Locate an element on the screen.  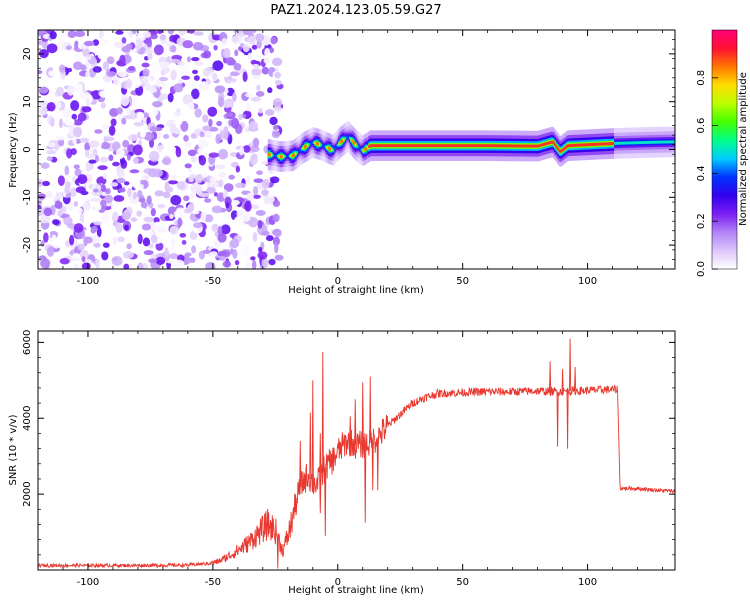
colorbar-tick-label: 0.4 is located at coordinates (701, 173).